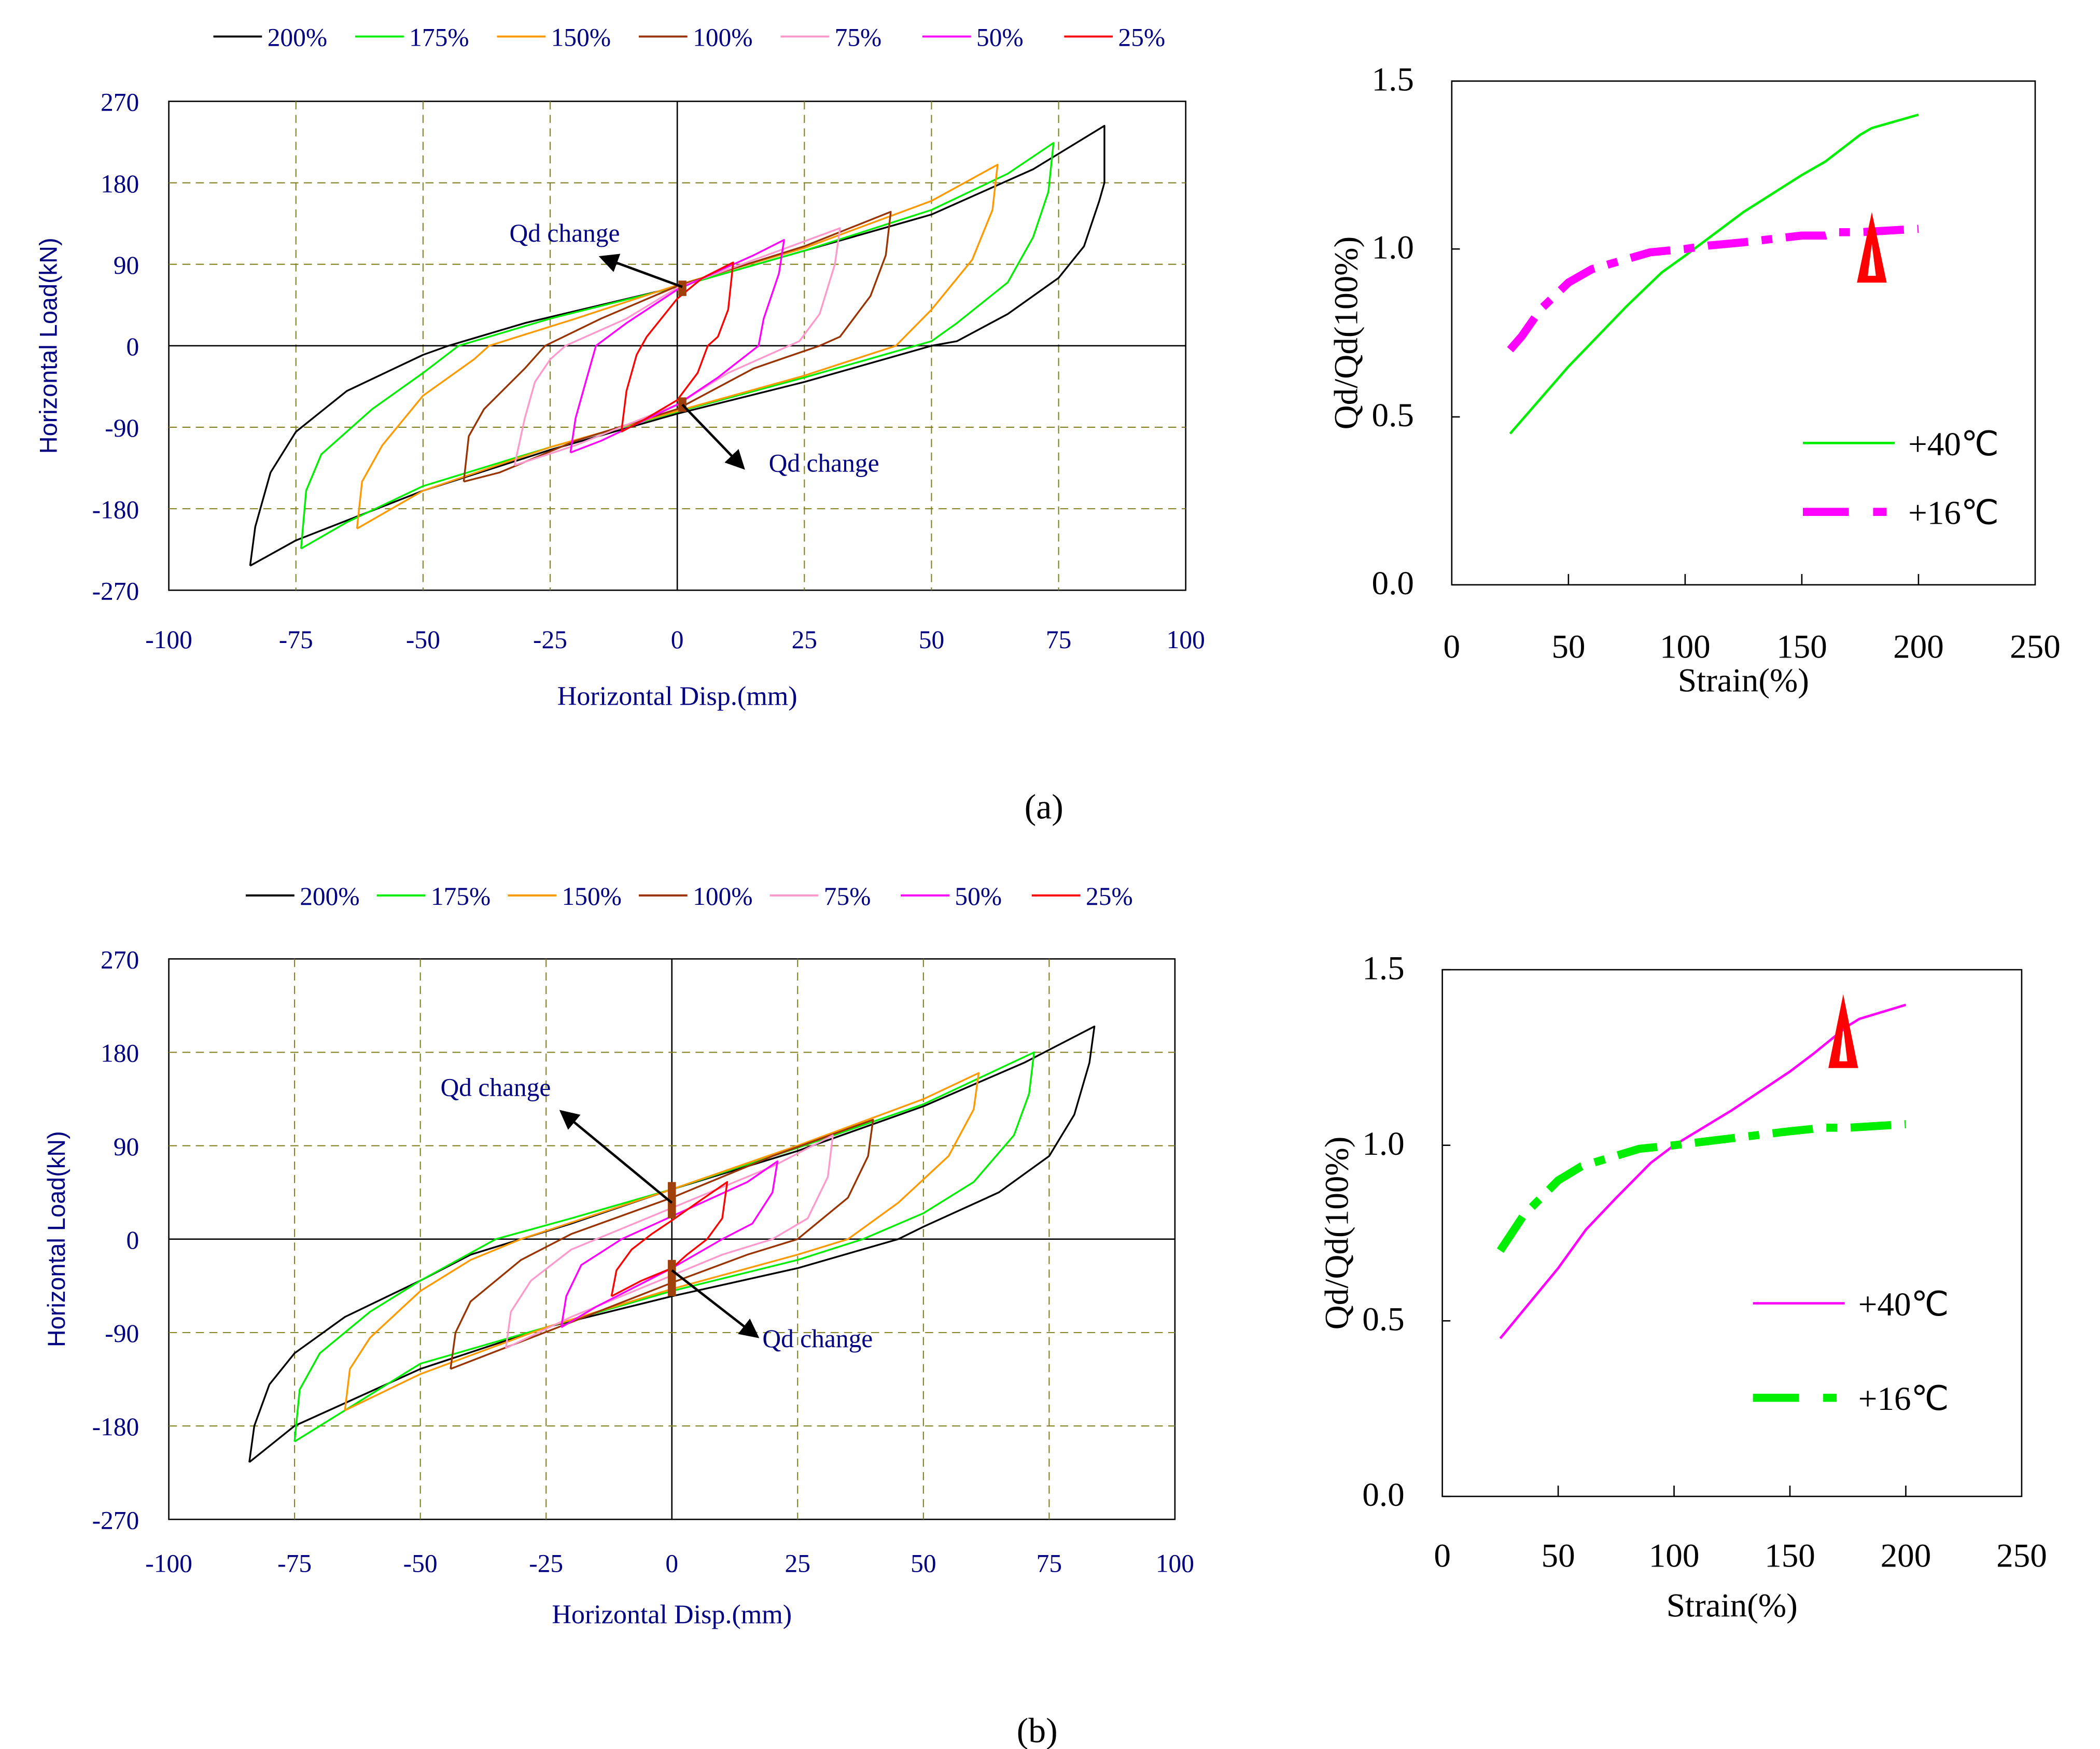 This screenshot has height=1749, width=2100. Describe the element at coordinates (1044, 806) in the screenshot. I see `caption-a: (a)` at that location.